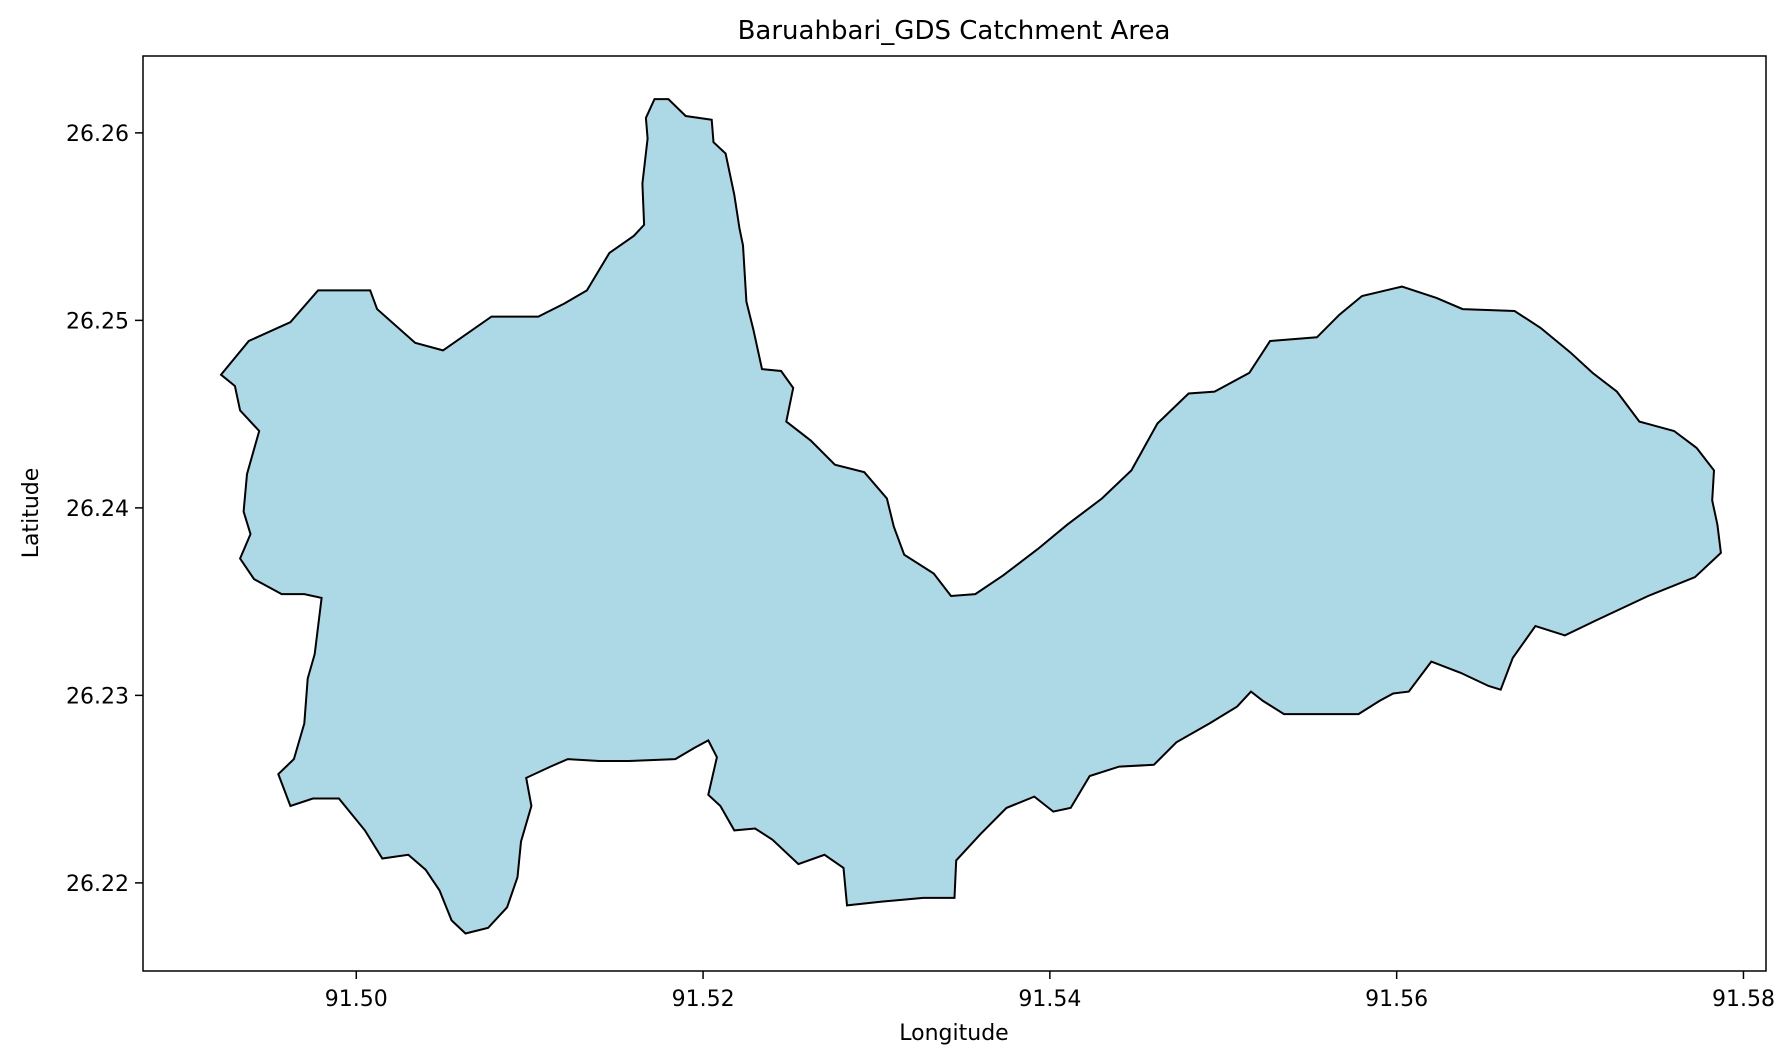 The width and height of the screenshot is (1781, 1062). What do you see at coordinates (97, 509) in the screenshot?
I see `y-tick-label: 26.24` at bounding box center [97, 509].